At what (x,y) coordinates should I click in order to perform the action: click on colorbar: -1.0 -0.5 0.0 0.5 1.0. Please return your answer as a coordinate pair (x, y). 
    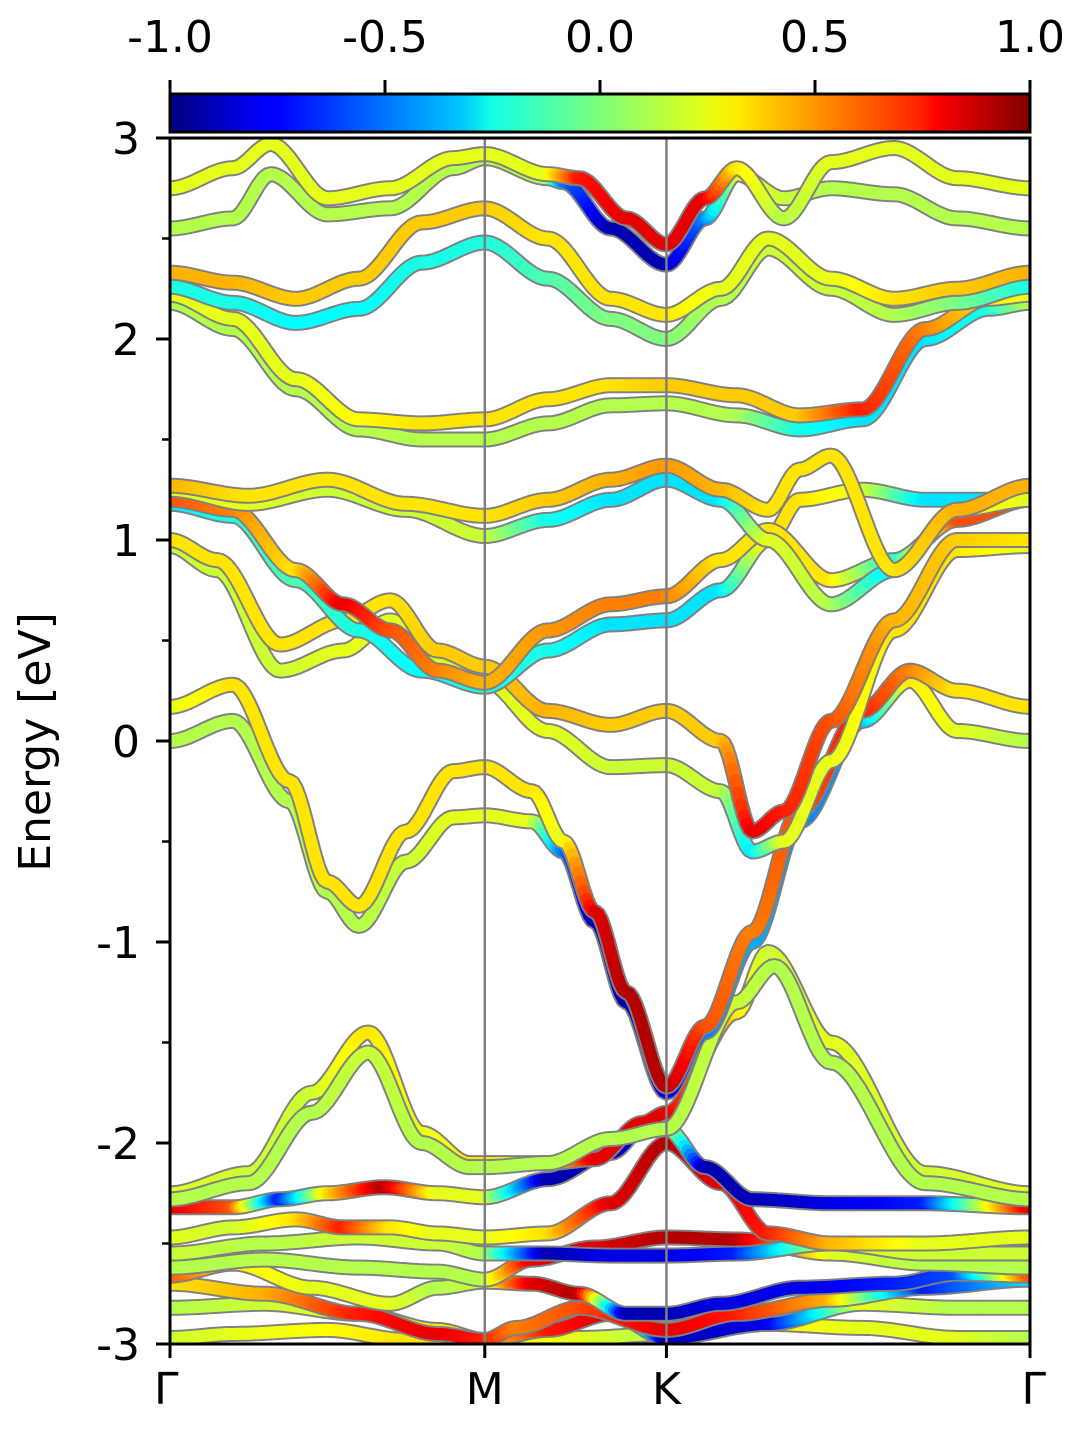
    Looking at the image, I should click on (596, 73).